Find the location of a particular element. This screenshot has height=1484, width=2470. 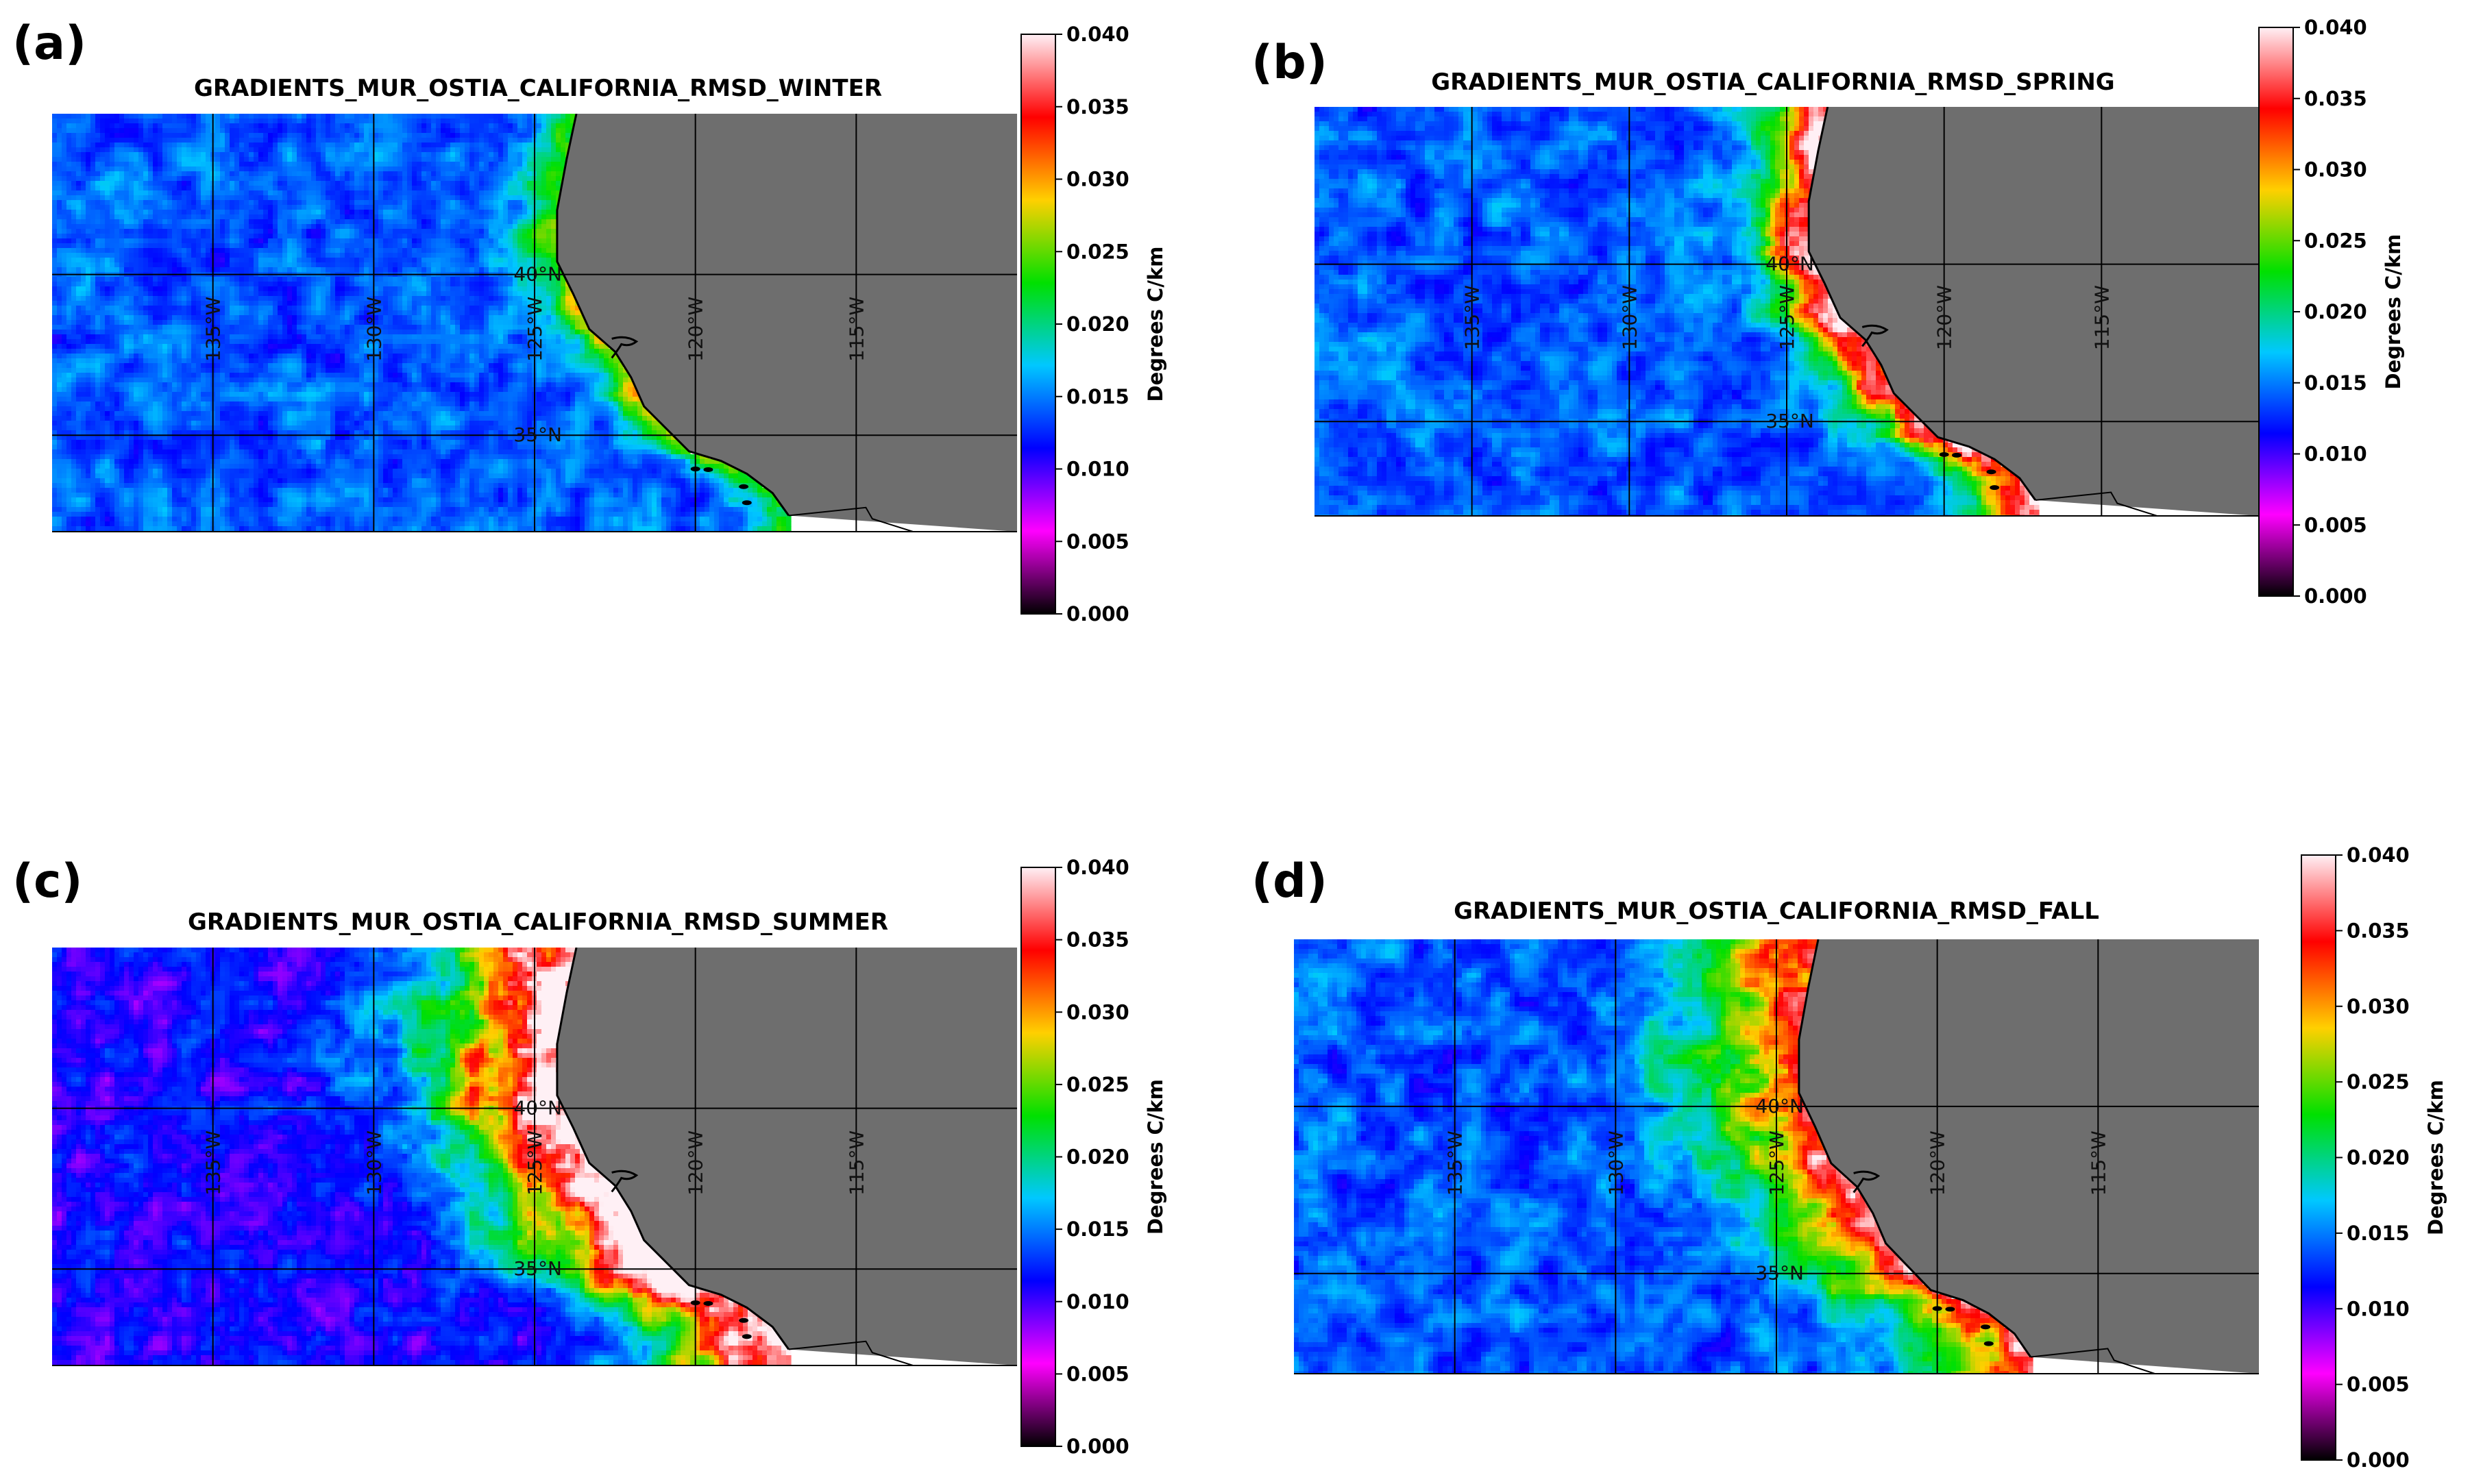

panel-title: GRADIENTS_MUR_OSTIA_CALIFORNIA_RMSD_FALL is located at coordinates (1776, 912).